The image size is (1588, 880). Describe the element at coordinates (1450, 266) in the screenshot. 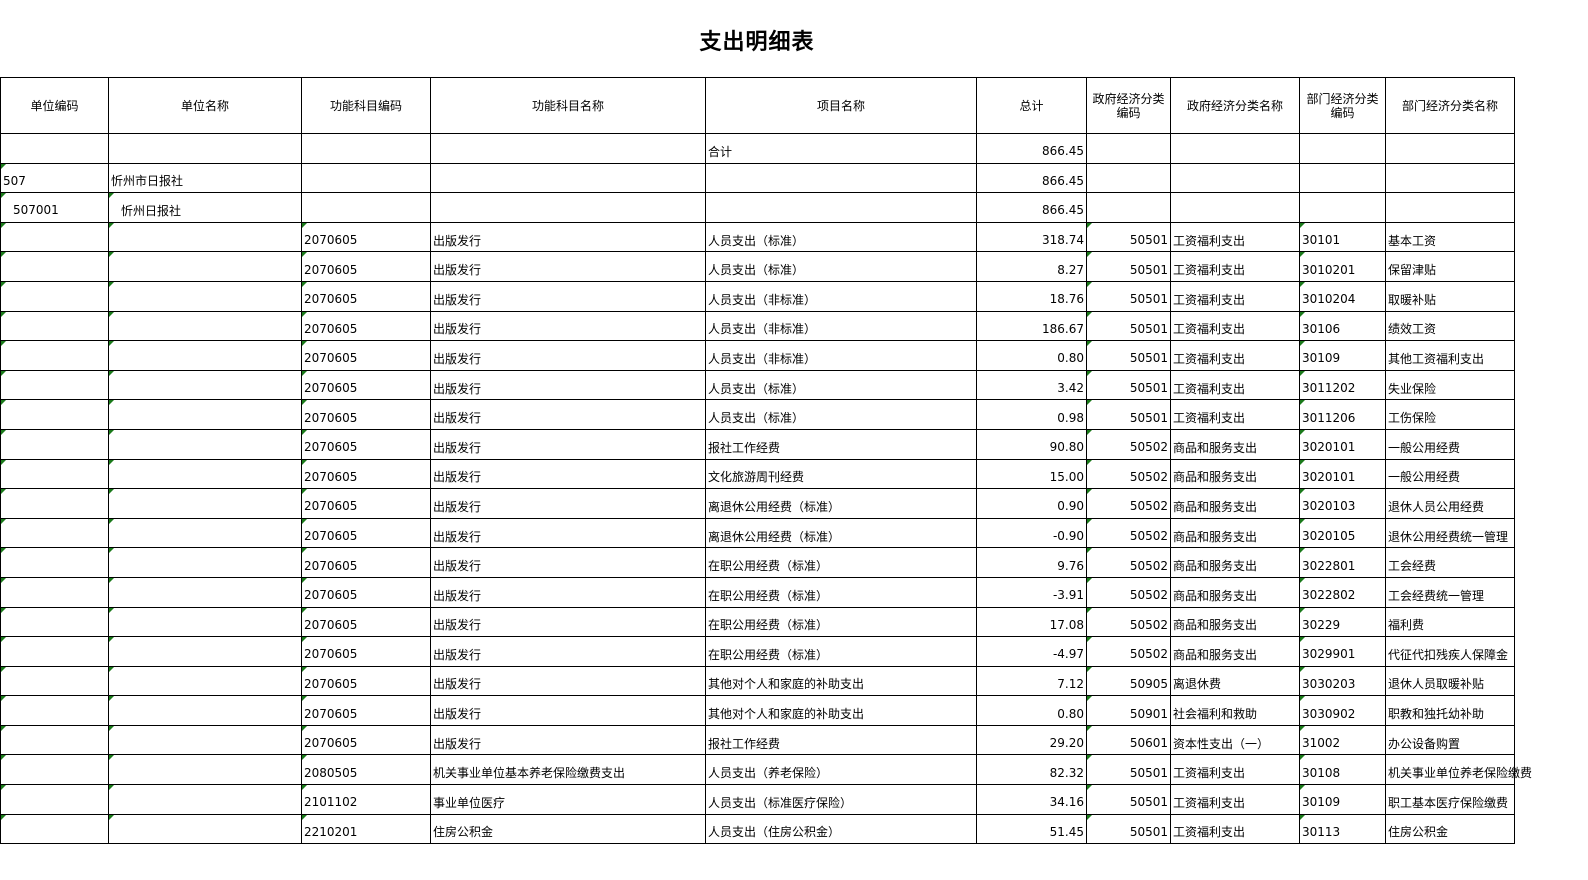

I see `cell-dept-econ-name: 保留津贴` at that location.